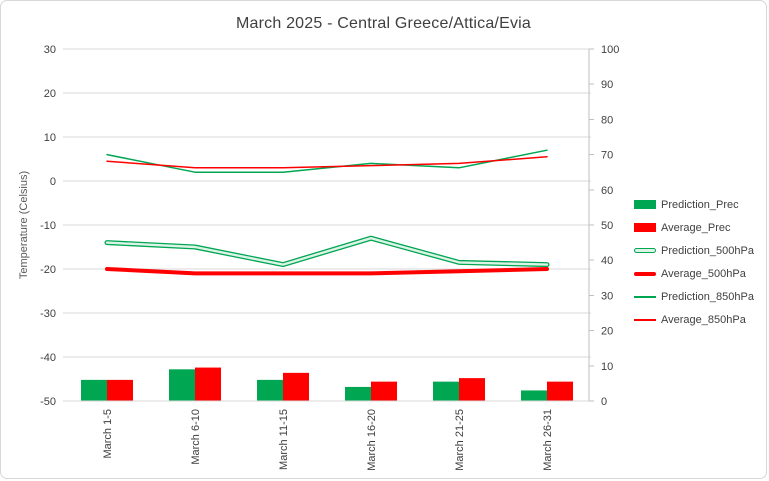  I want to click on legend-label: Prediction_Prec, so click(700, 204).